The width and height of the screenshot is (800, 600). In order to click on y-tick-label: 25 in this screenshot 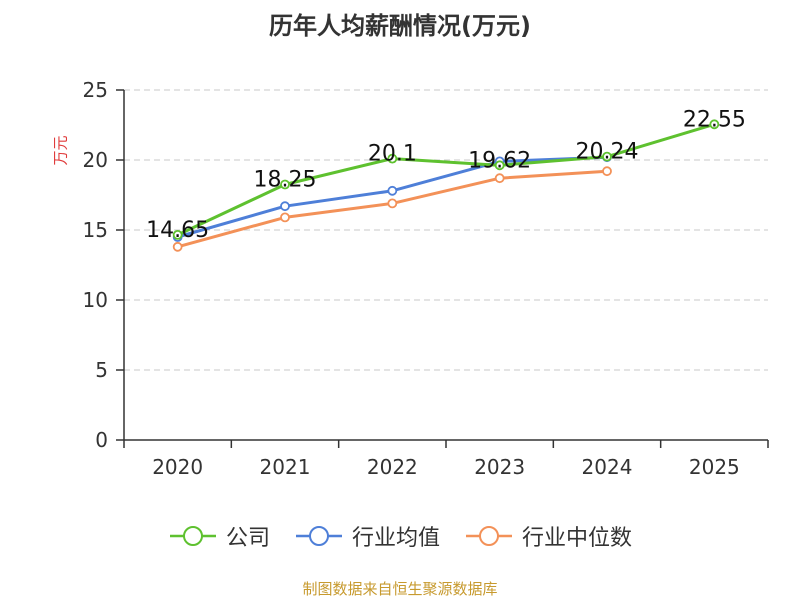, I will do `click(95, 90)`.